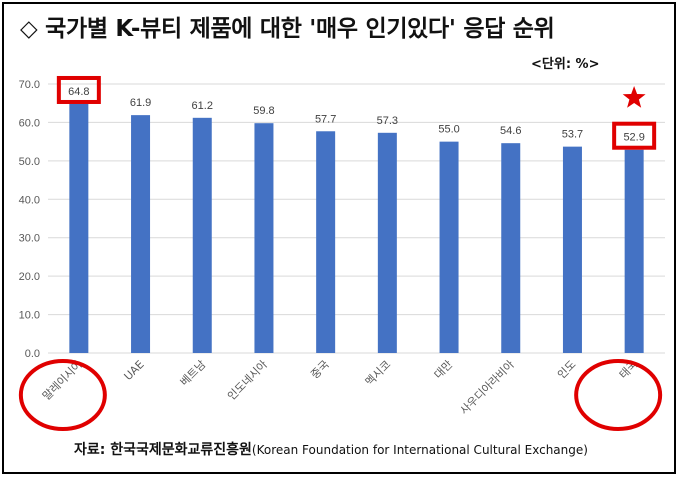 Image resolution: width=680 pixels, height=478 pixels. I want to click on unit-label: <단위: %>, so click(565, 64).